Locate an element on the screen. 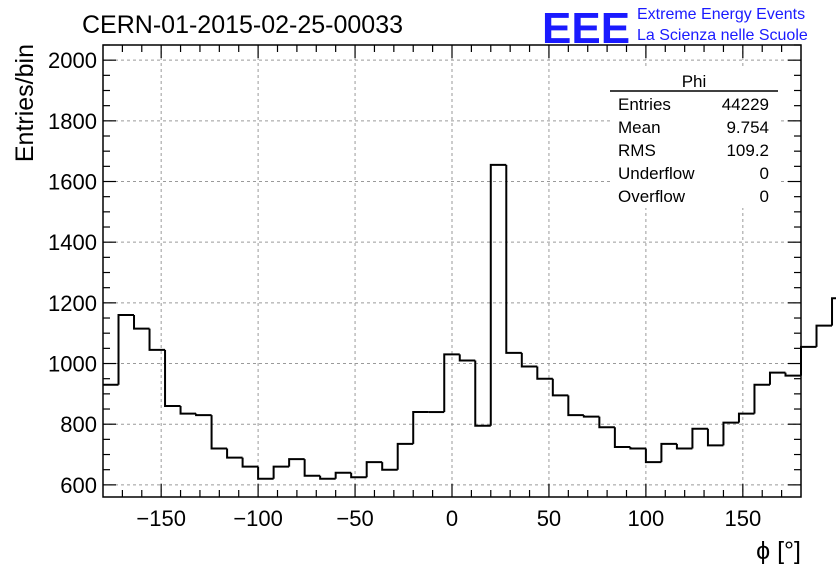 Image resolution: width=836 pixels, height=572 pixels. y-axis-label: Entries/bin is located at coordinates (25, 103).